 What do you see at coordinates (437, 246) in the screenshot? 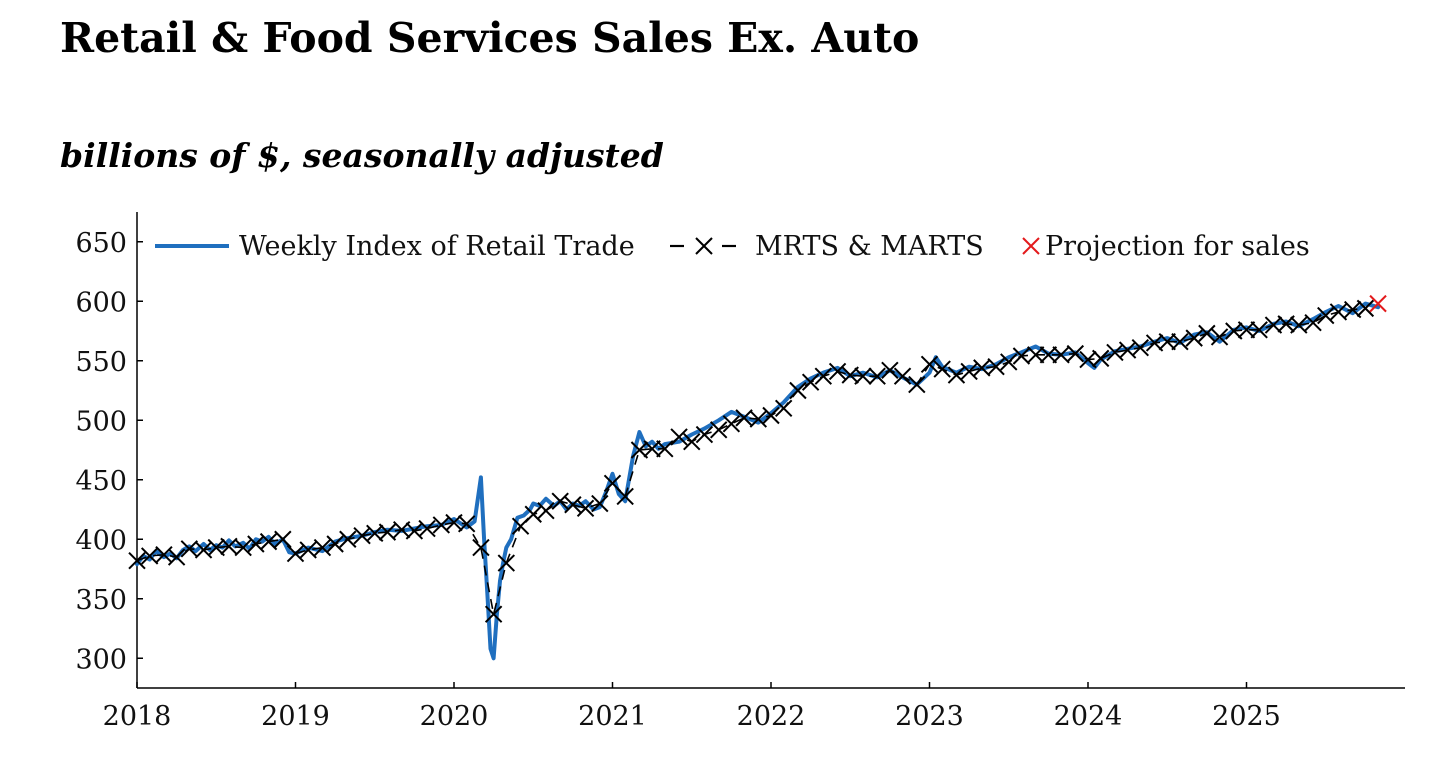
I see `legend-label-weekly-index: Weekly Index of Retail Trade` at bounding box center [437, 246].